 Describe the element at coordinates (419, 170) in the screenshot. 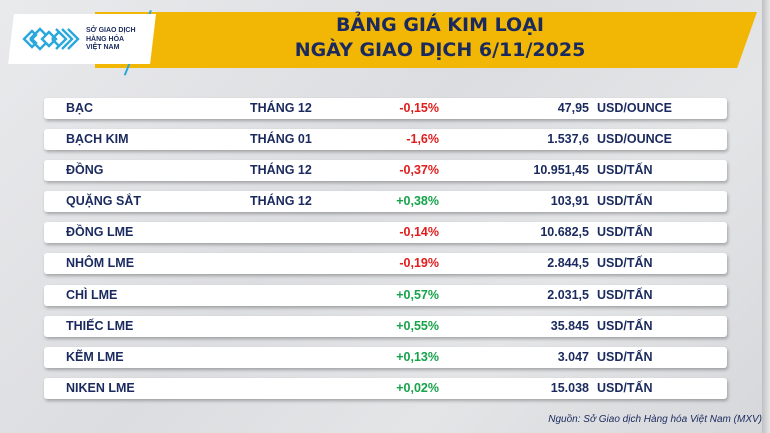

I see `percent-change: -0,37%` at that location.